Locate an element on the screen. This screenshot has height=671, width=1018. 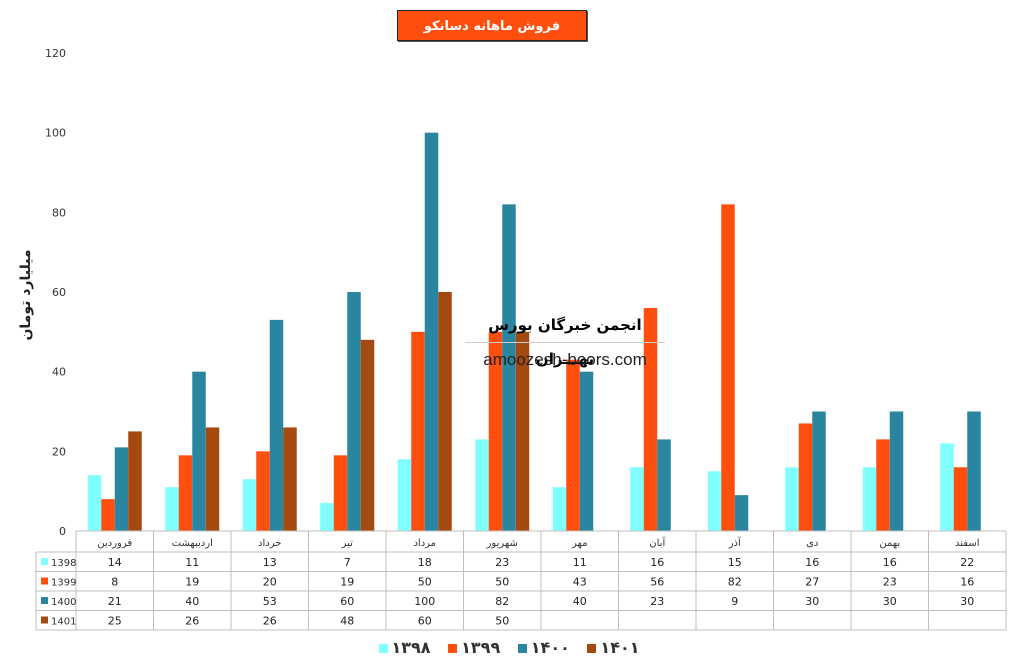
table-value-1400-4: 60 is located at coordinates (347, 601).